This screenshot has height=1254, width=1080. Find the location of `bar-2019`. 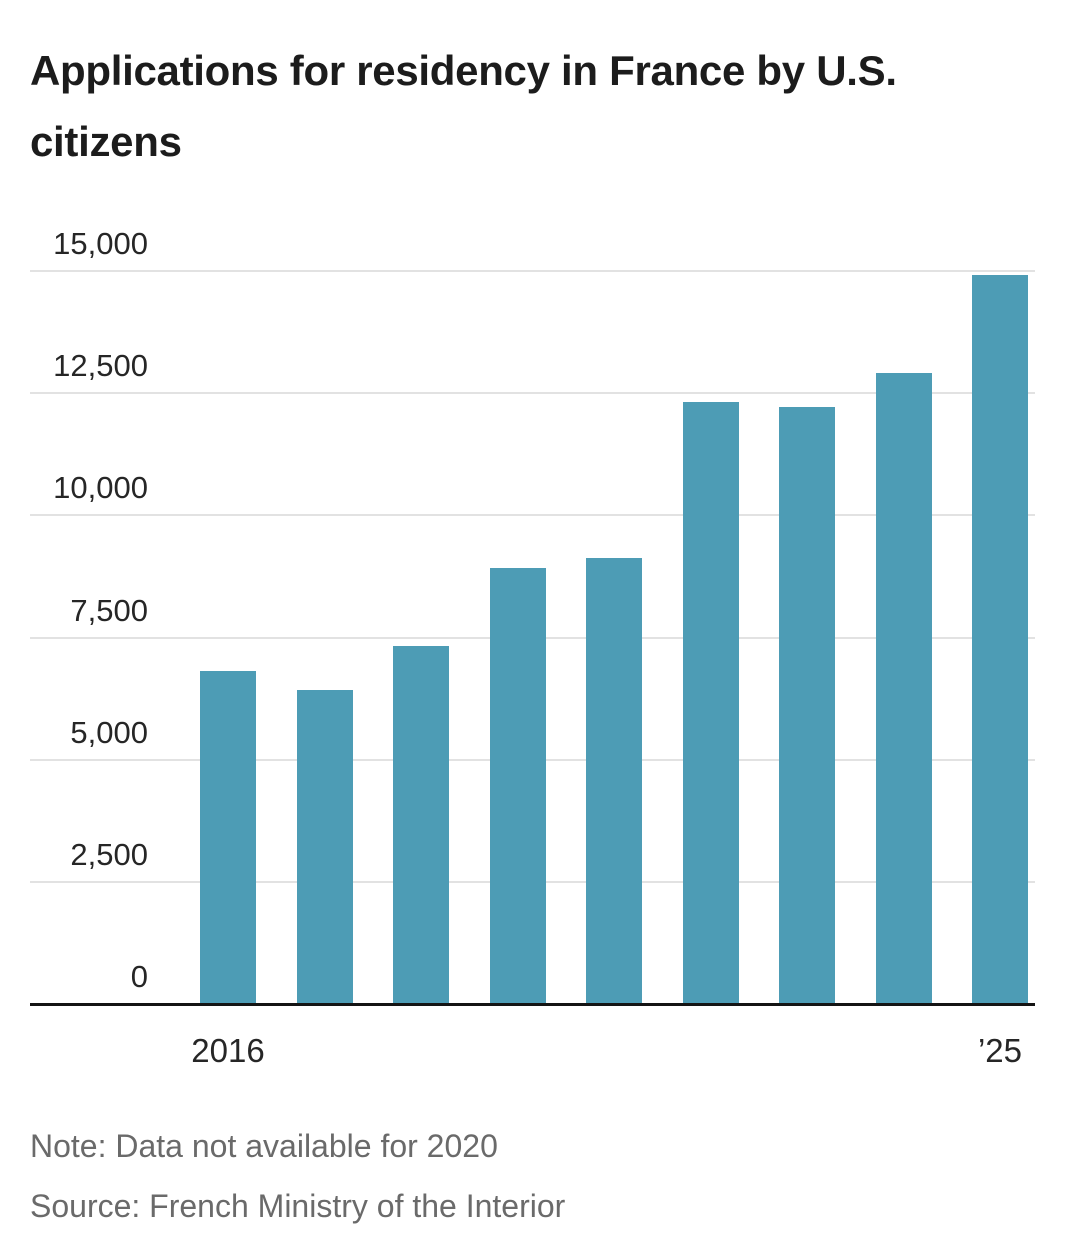

bar-2019 is located at coordinates (518, 785).